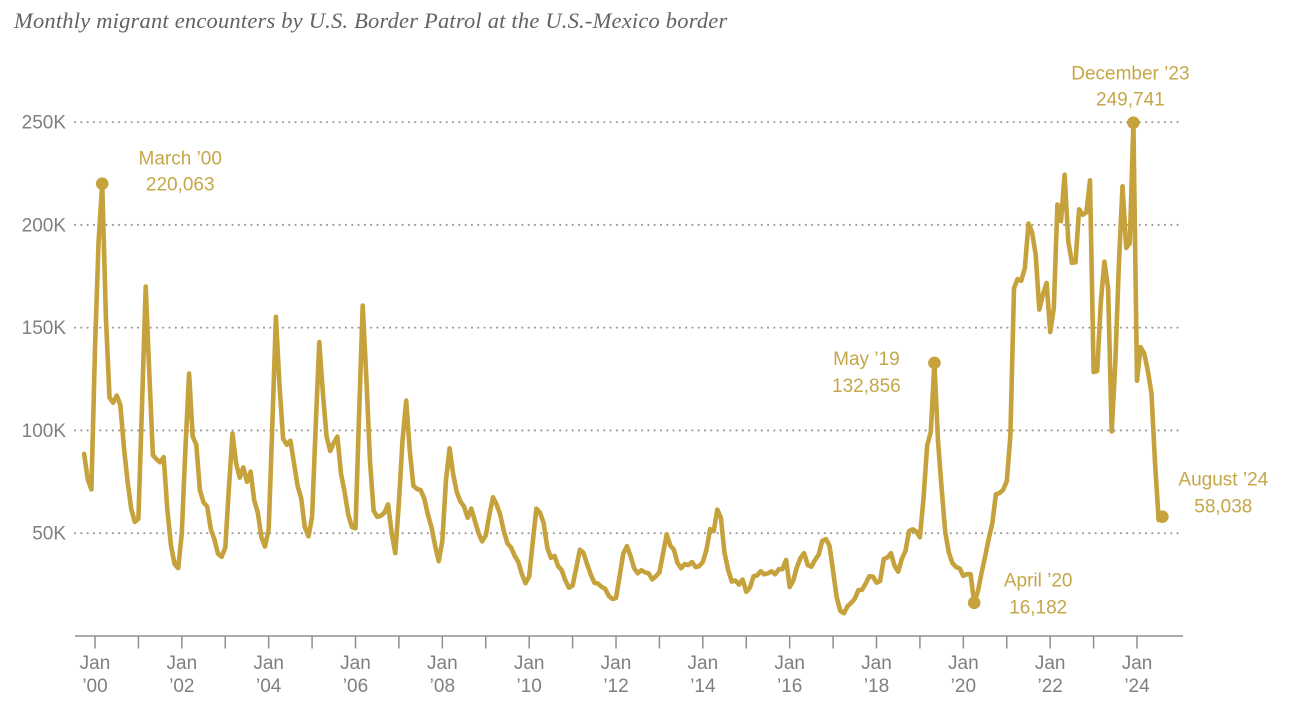  Describe the element at coordinates (94, 686) in the screenshot. I see `x-tick-label-year: ’00` at that location.